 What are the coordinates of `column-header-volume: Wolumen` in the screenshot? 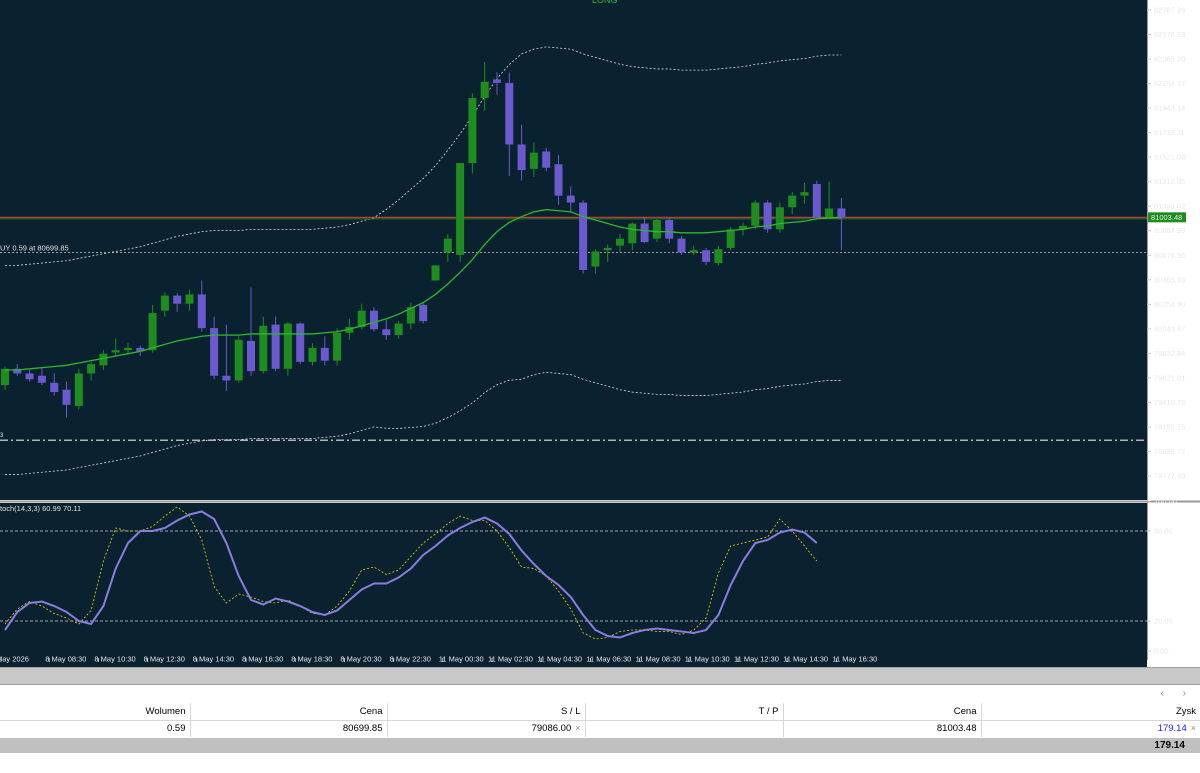 It's located at (95, 712).